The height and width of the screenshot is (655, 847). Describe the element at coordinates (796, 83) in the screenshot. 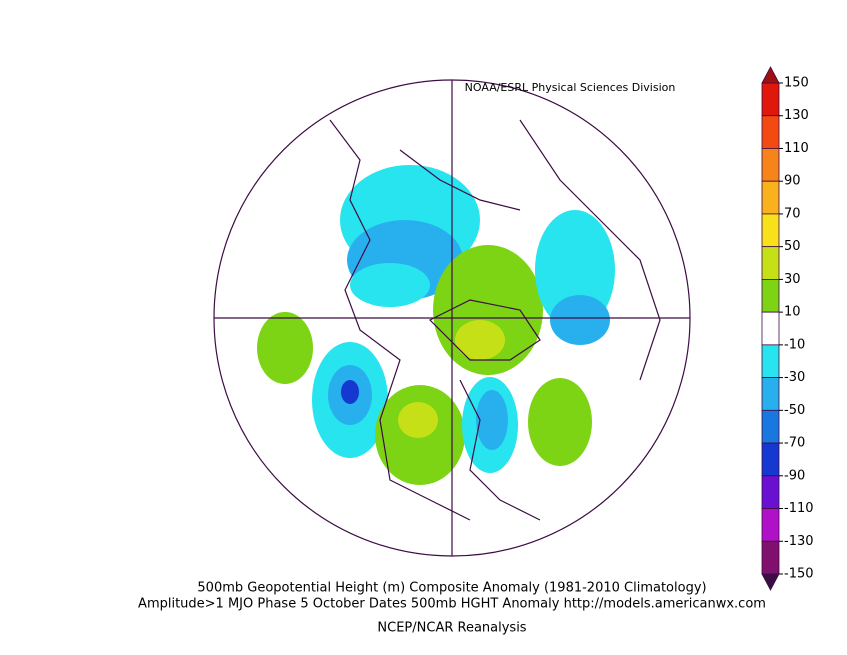

I see `colorbar-label: 150` at that location.